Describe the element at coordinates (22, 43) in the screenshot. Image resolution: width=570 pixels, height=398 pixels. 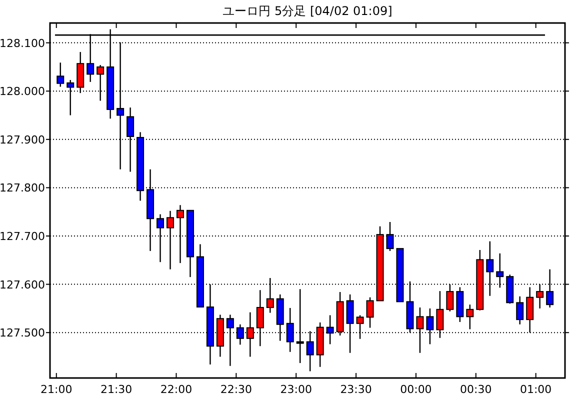
I see `y-tick-label: 128.100` at that location.